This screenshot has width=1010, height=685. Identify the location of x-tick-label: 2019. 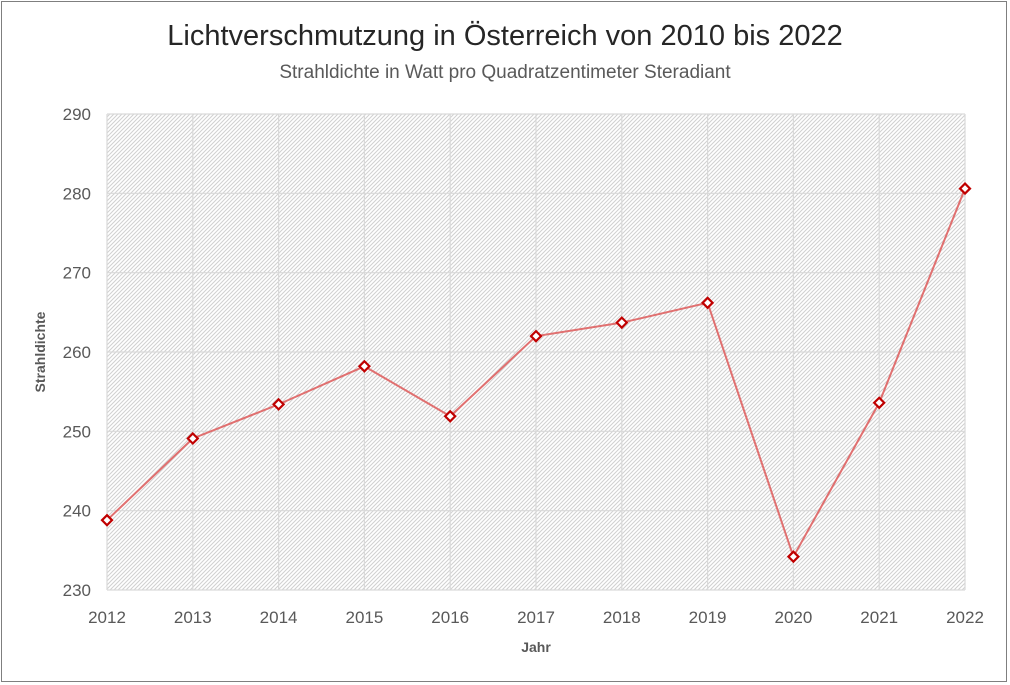
(708, 617).